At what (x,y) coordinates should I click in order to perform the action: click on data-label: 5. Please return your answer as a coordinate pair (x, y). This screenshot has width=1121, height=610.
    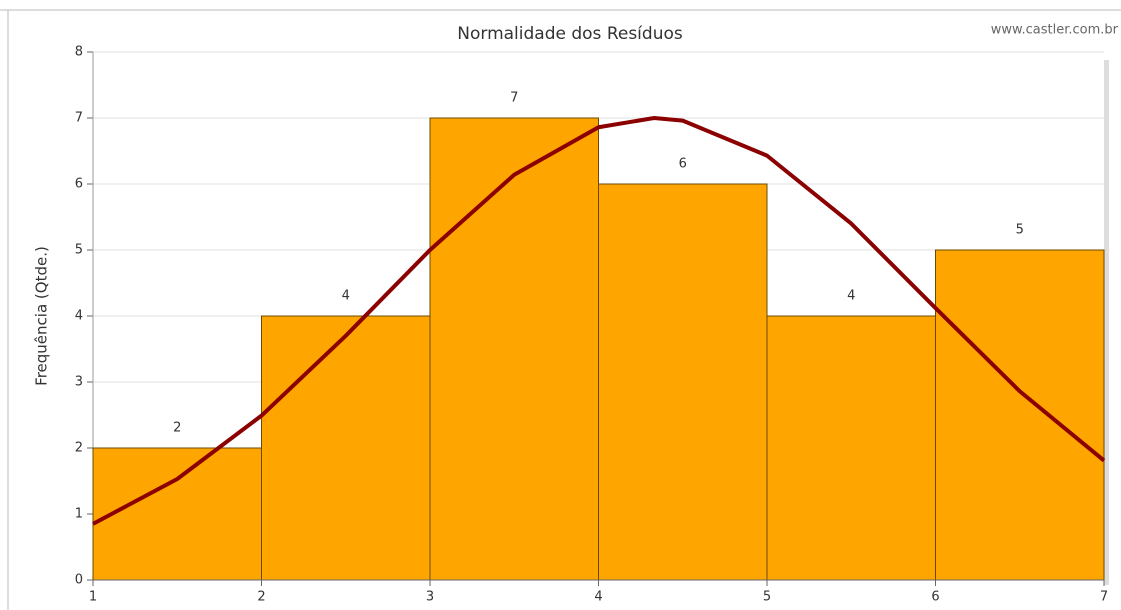
    Looking at the image, I should click on (1020, 230).